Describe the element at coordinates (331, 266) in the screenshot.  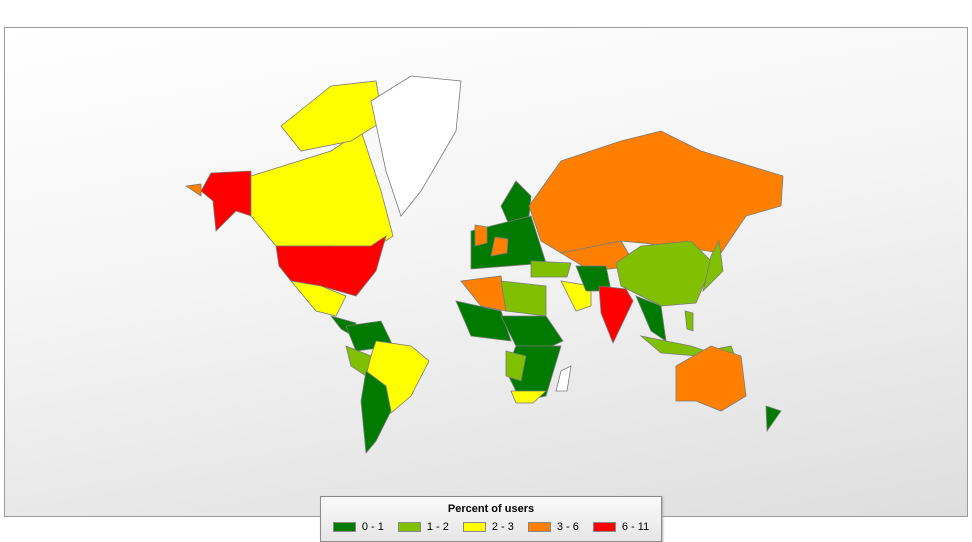
I see `region-usa` at that location.